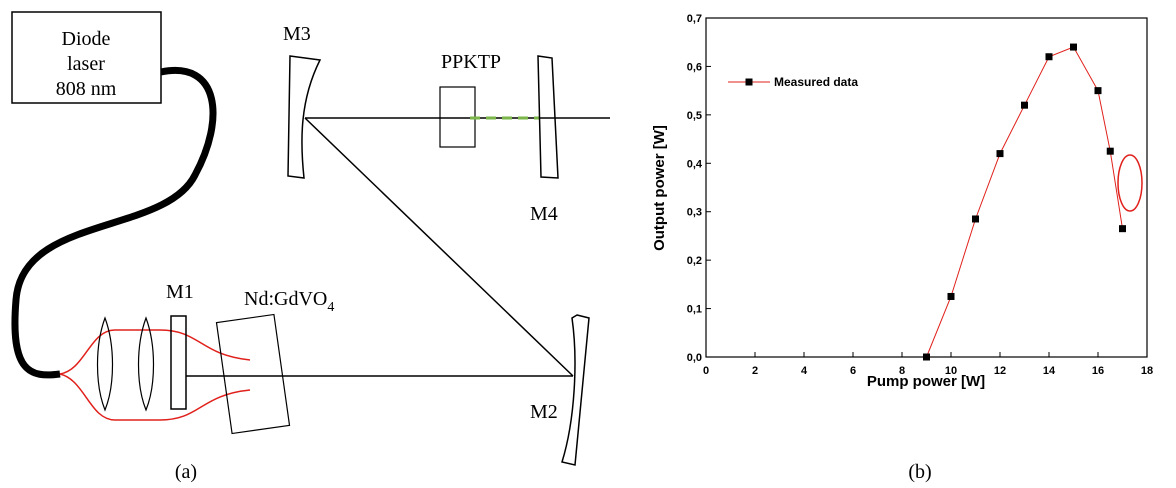 Image resolution: width=1176 pixels, height=488 pixels. What do you see at coordinates (694, 310) in the screenshot?
I see `y-tick-label: 0,1` at bounding box center [694, 310].